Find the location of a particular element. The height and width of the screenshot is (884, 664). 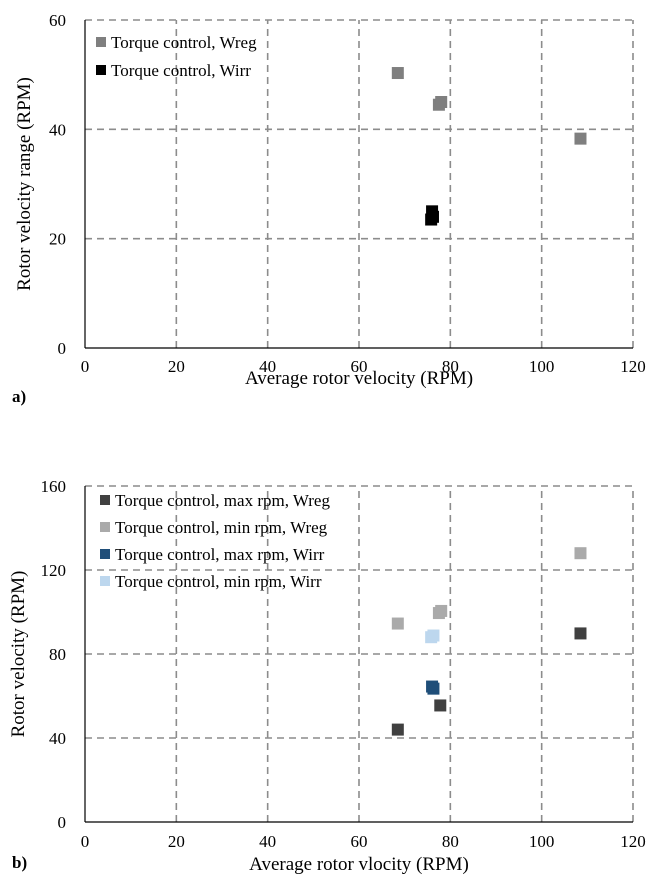

y-tick-label: 80 is located at coordinates (57, 654).